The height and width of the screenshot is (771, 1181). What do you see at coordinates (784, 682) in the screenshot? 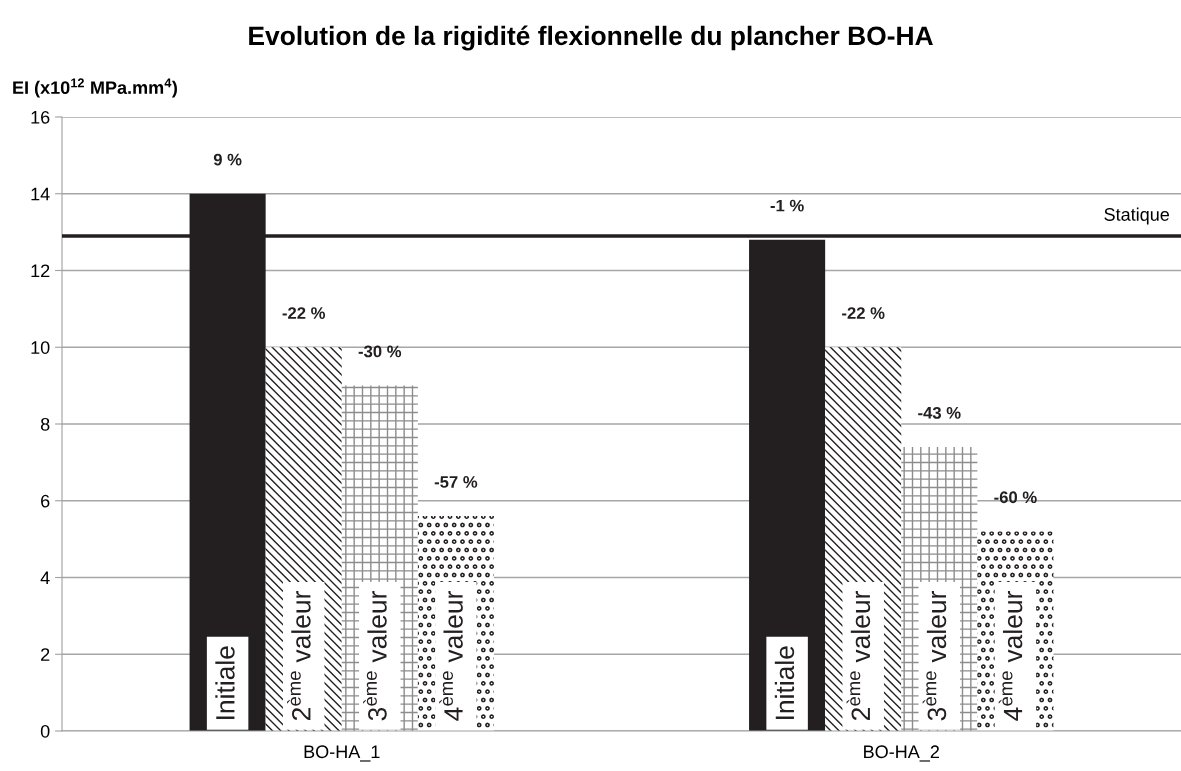
I see `text: Initiale` at bounding box center [784, 682].